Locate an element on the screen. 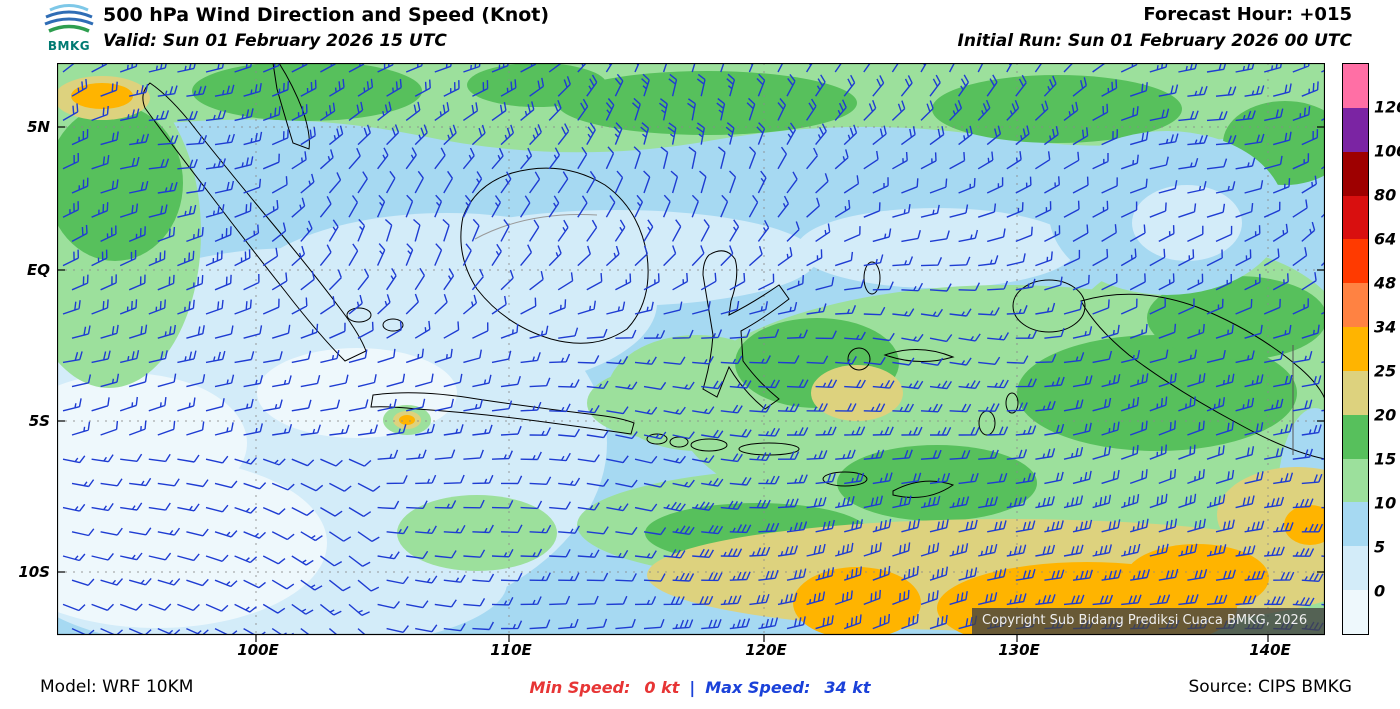  colorbar-label: 0 is located at coordinates (1380, 591).